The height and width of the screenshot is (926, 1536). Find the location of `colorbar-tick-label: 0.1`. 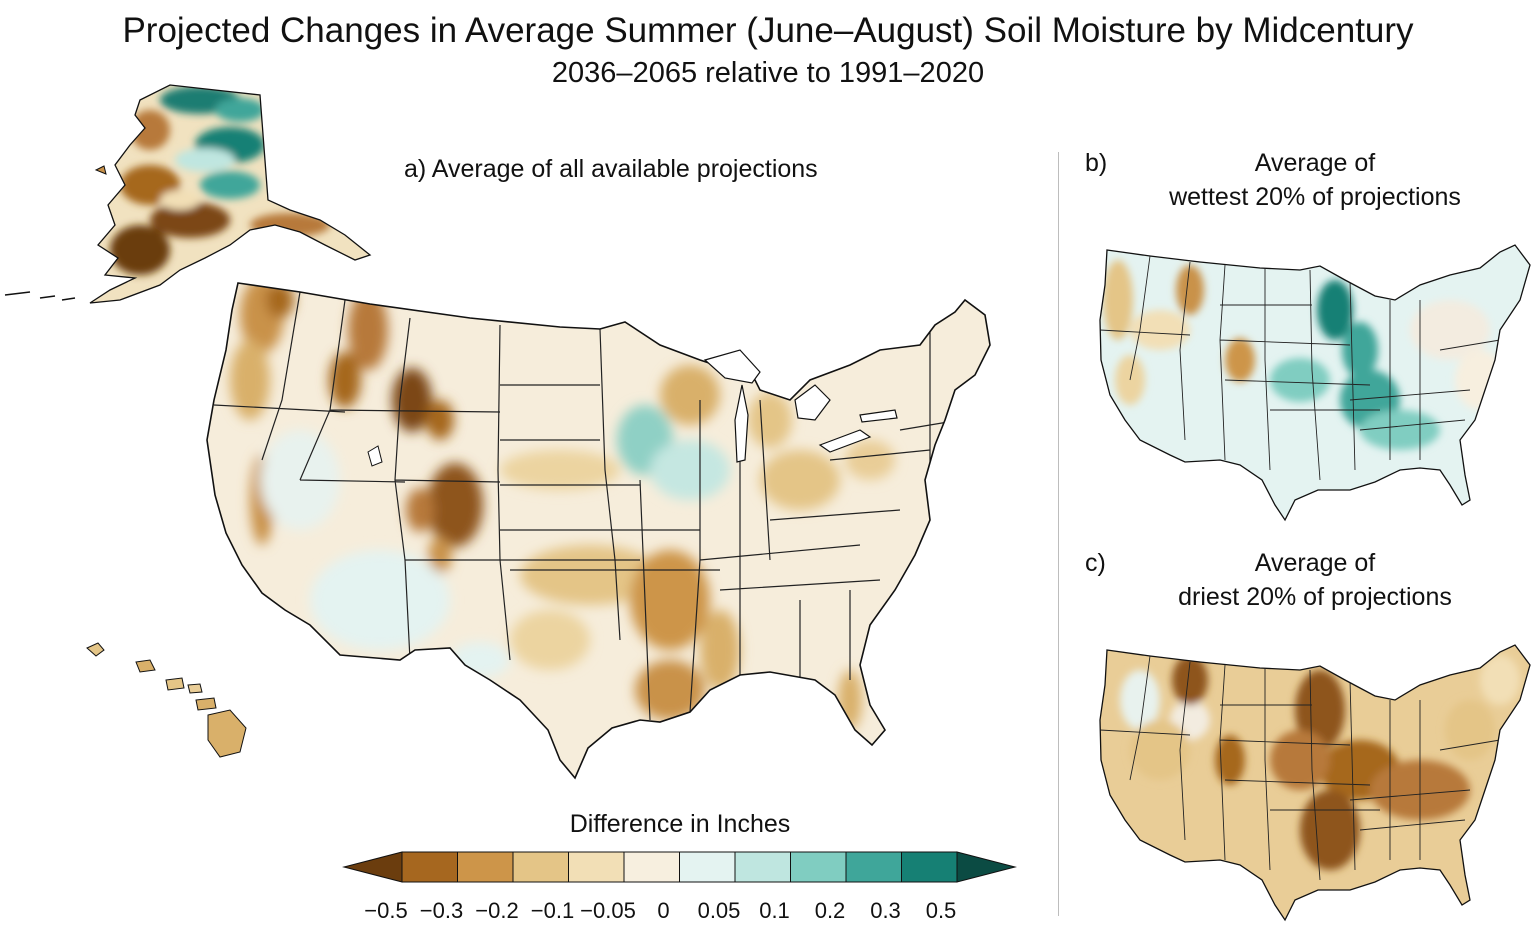

colorbar-tick-label: 0.1 is located at coordinates (774, 910).